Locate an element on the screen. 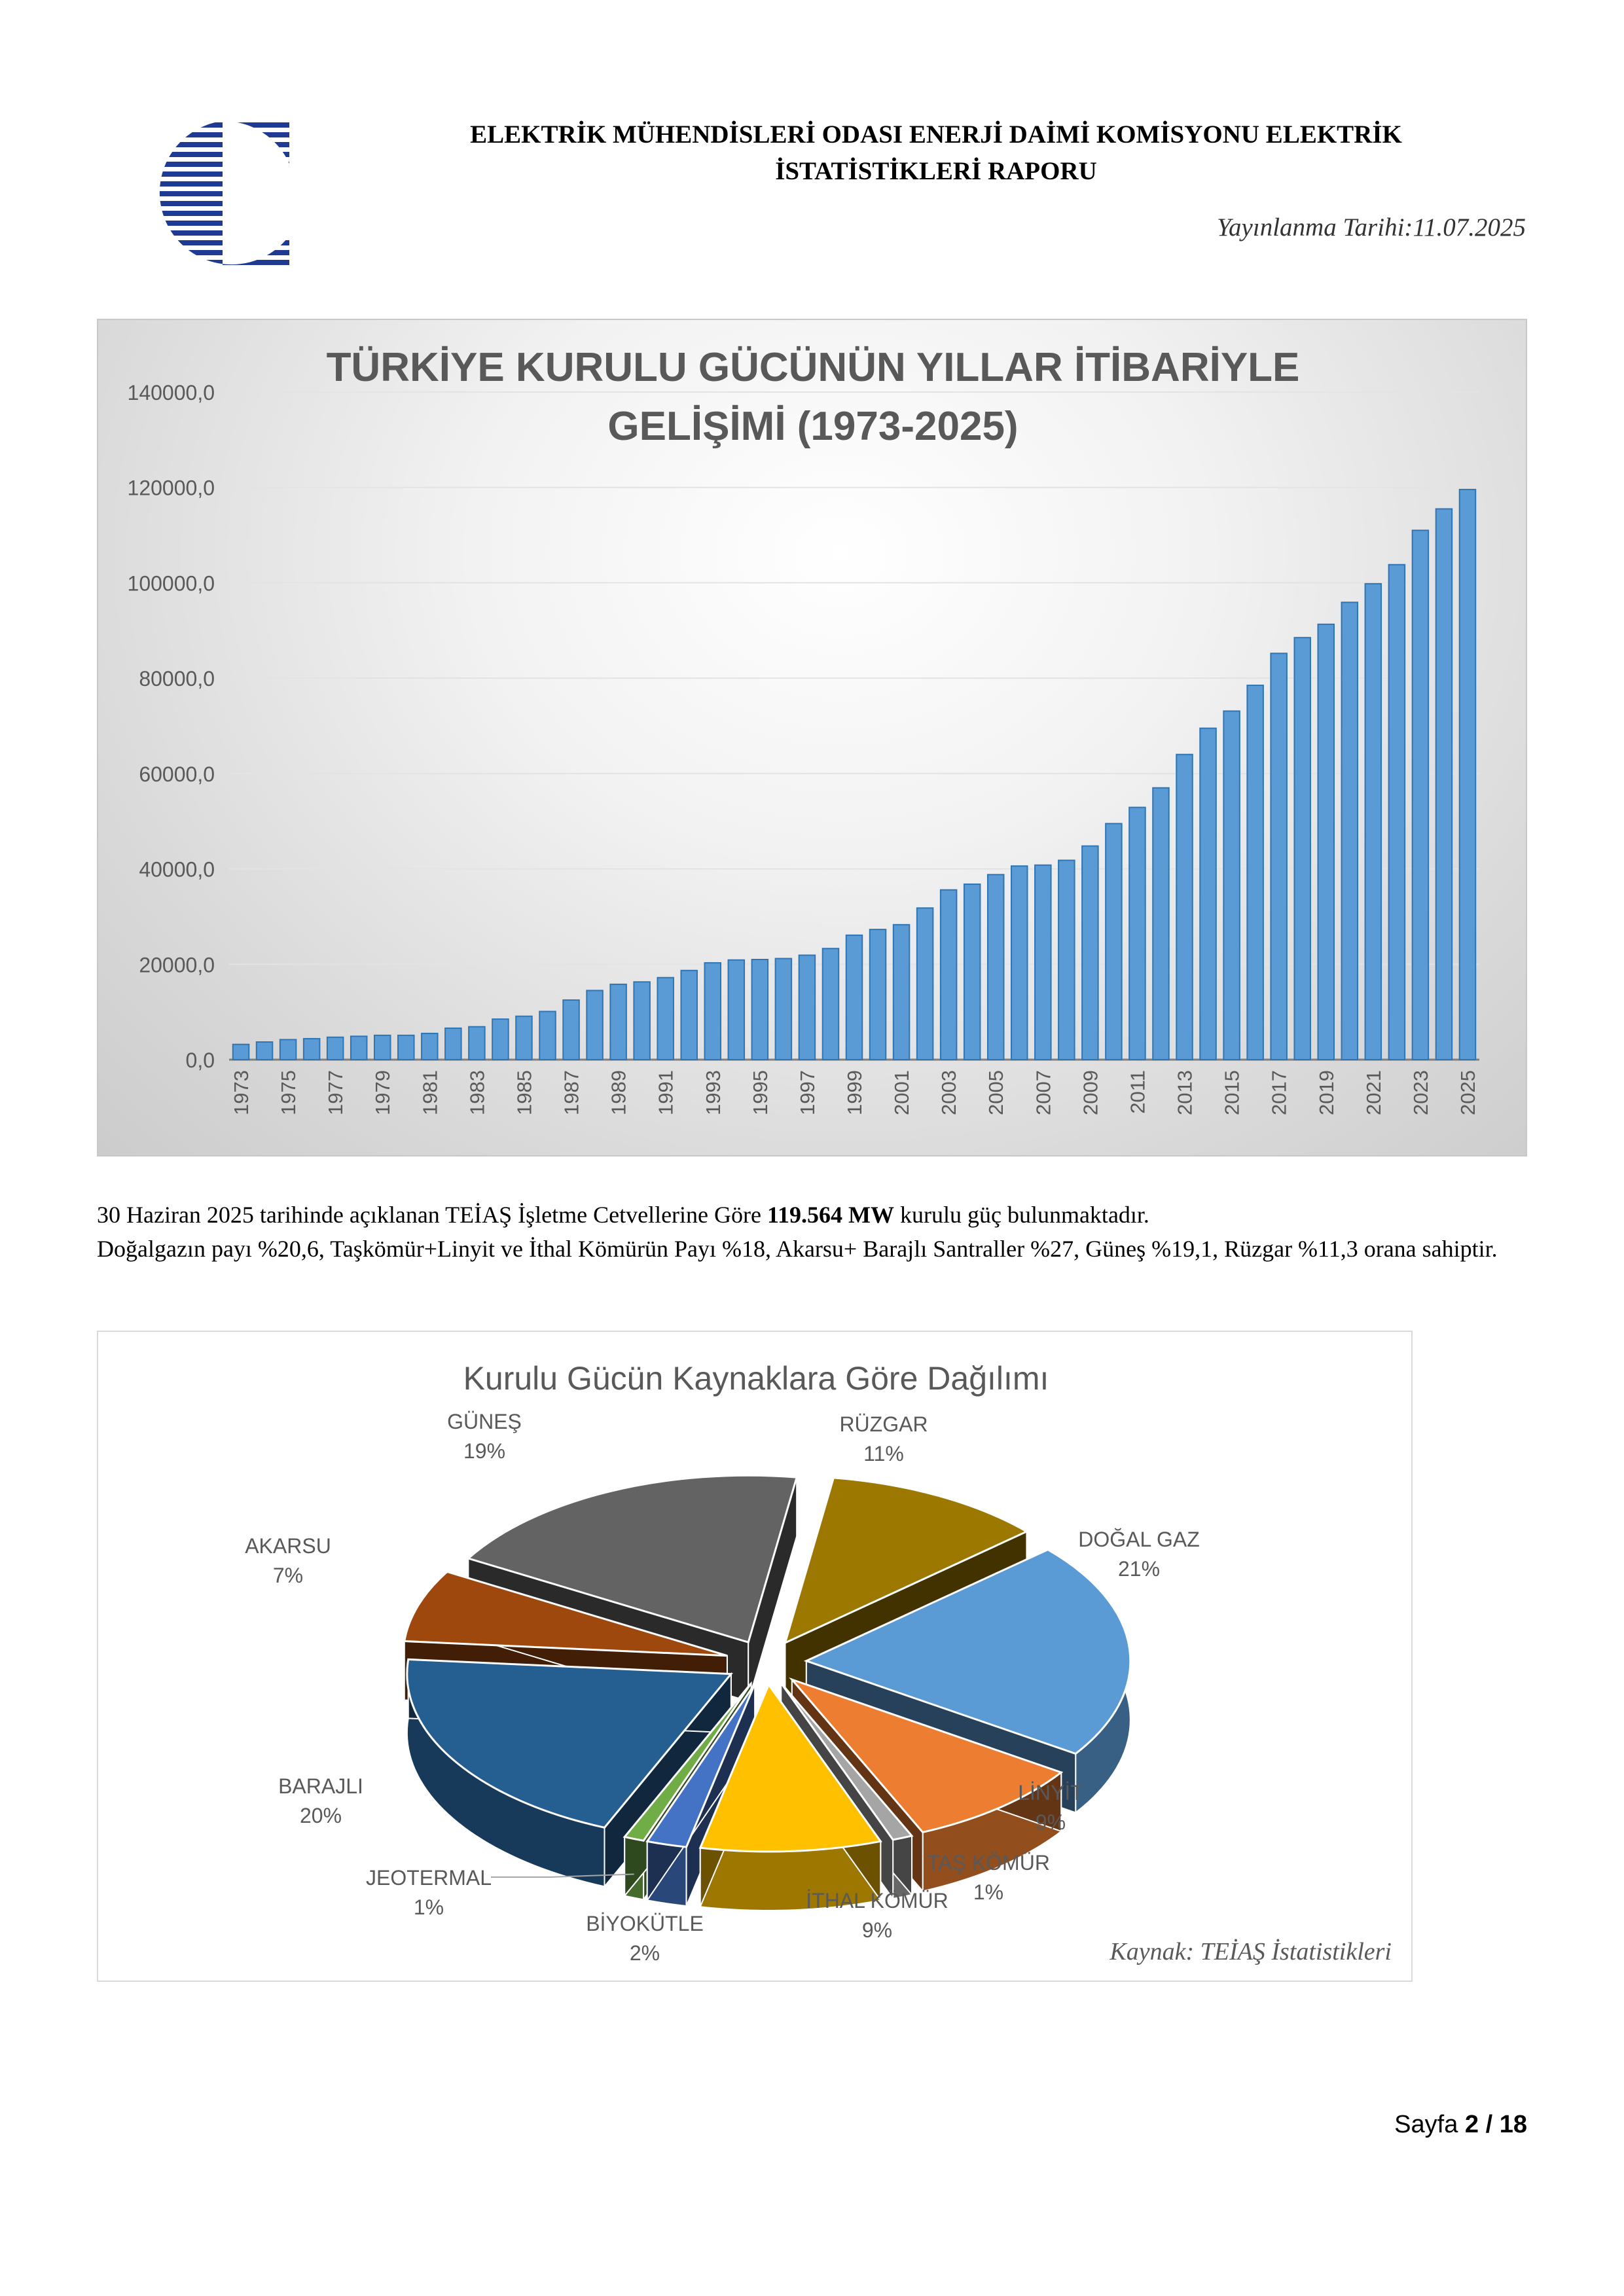 The width and height of the screenshot is (1624, 2296). x-tick-label: 1999 is located at coordinates (854, 1092).